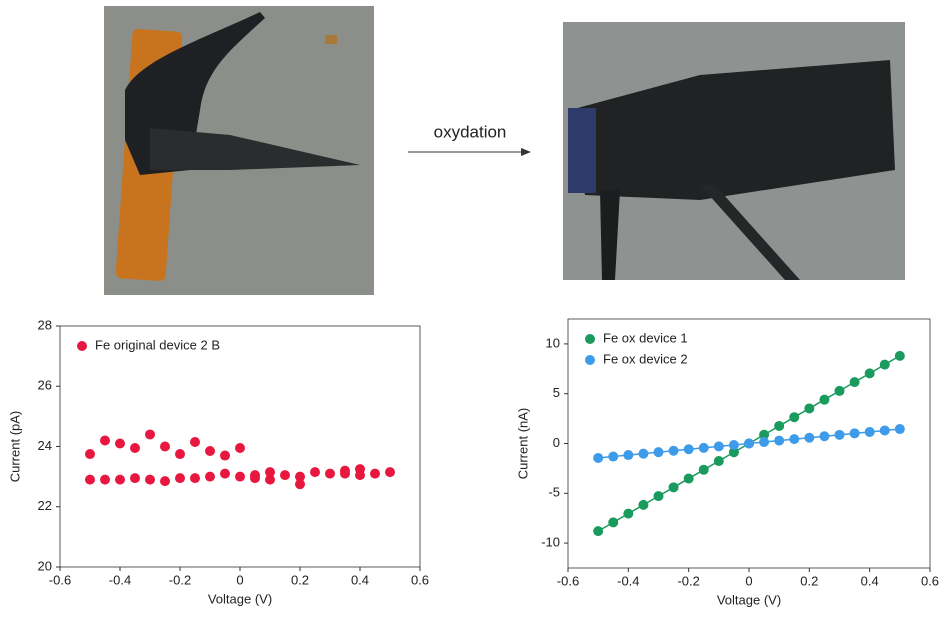 Image resolution: width=939 pixels, height=617 pixels. What do you see at coordinates (554, 492) in the screenshot?
I see `y-tick-label: -5` at bounding box center [554, 492].